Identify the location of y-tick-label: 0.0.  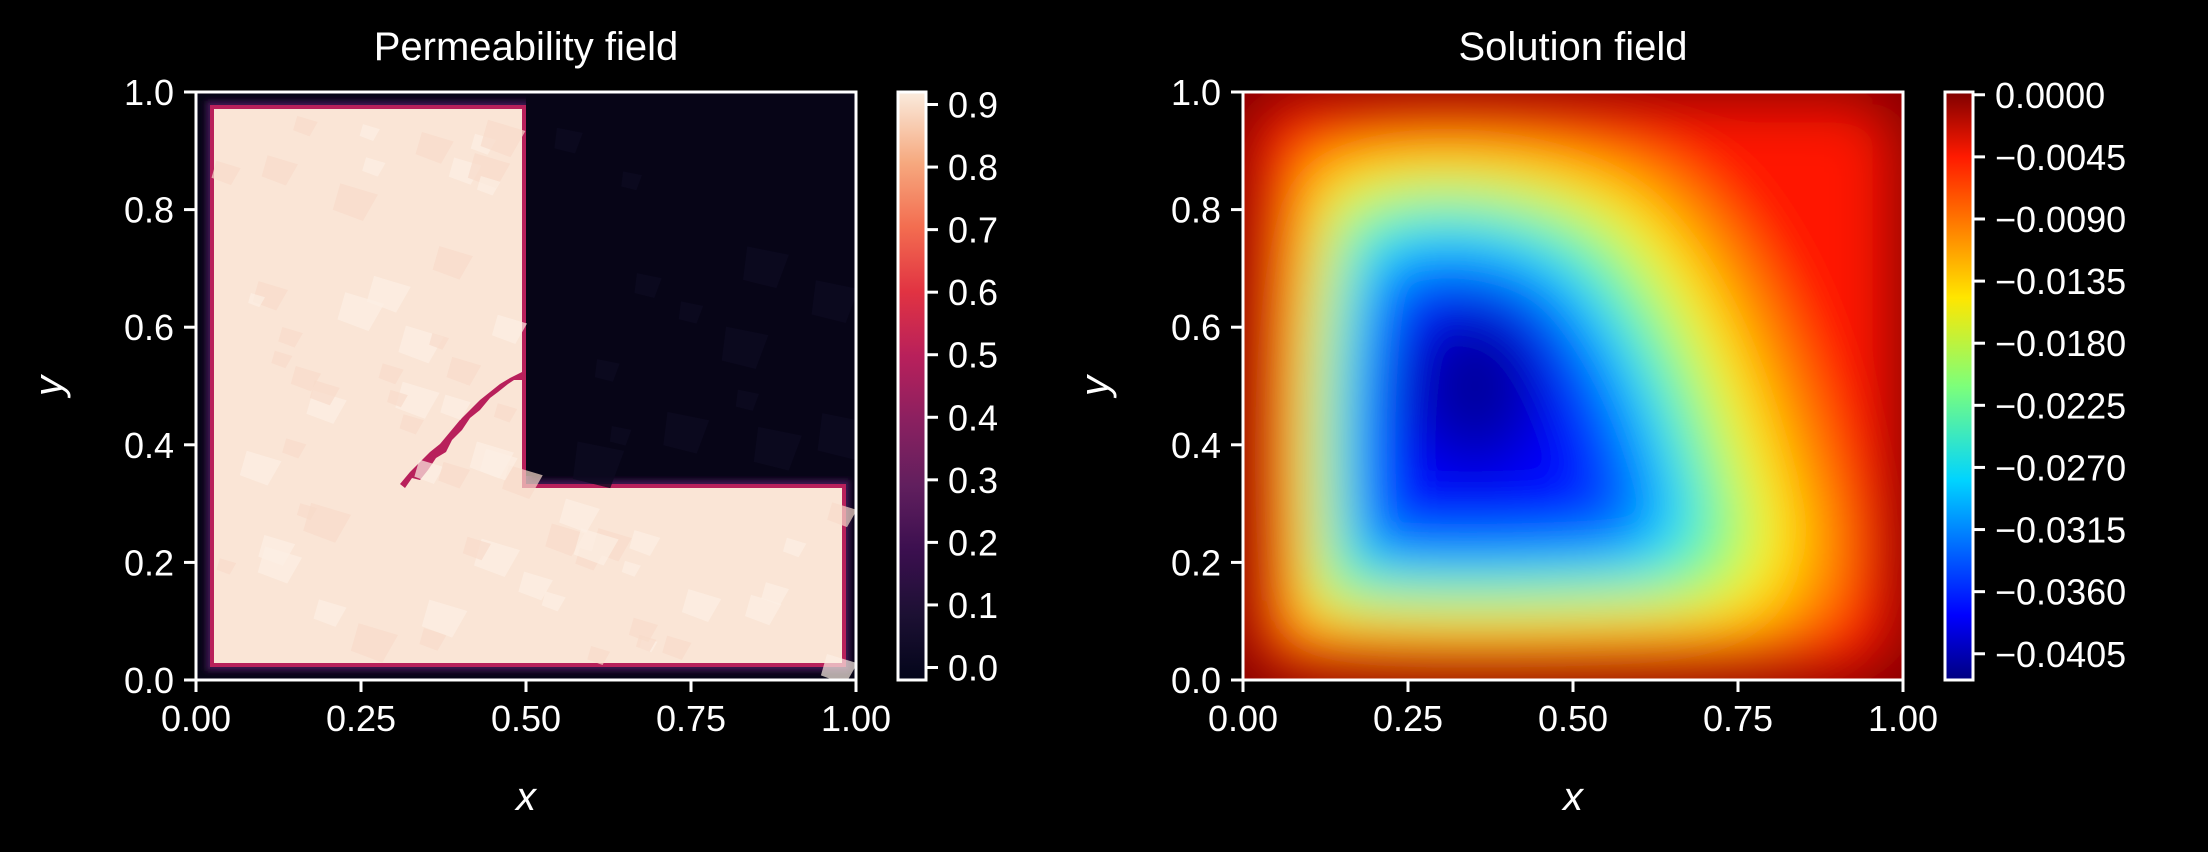
(1196, 680).